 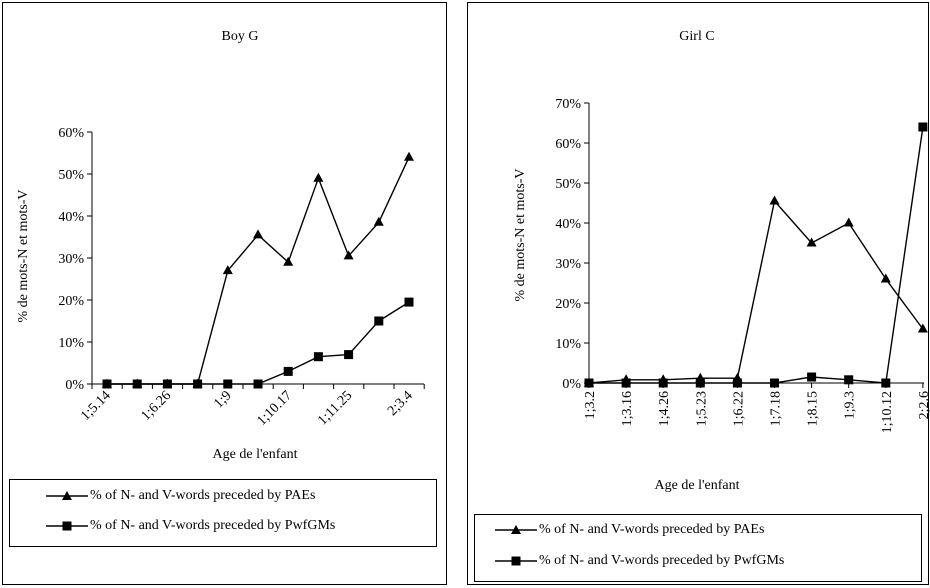 I want to click on y-tick-label: 70%, so click(x=568, y=104).